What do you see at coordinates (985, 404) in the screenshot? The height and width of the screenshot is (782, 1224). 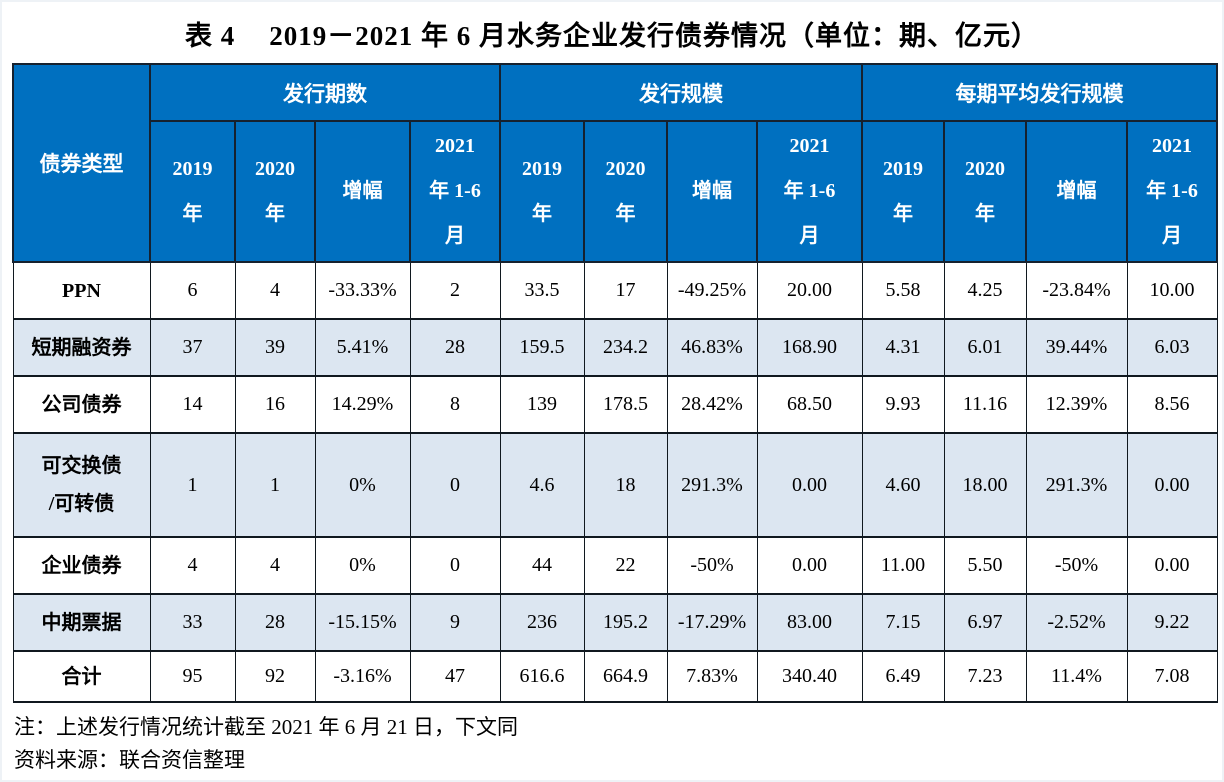 I see `table-cell: 11.16` at bounding box center [985, 404].